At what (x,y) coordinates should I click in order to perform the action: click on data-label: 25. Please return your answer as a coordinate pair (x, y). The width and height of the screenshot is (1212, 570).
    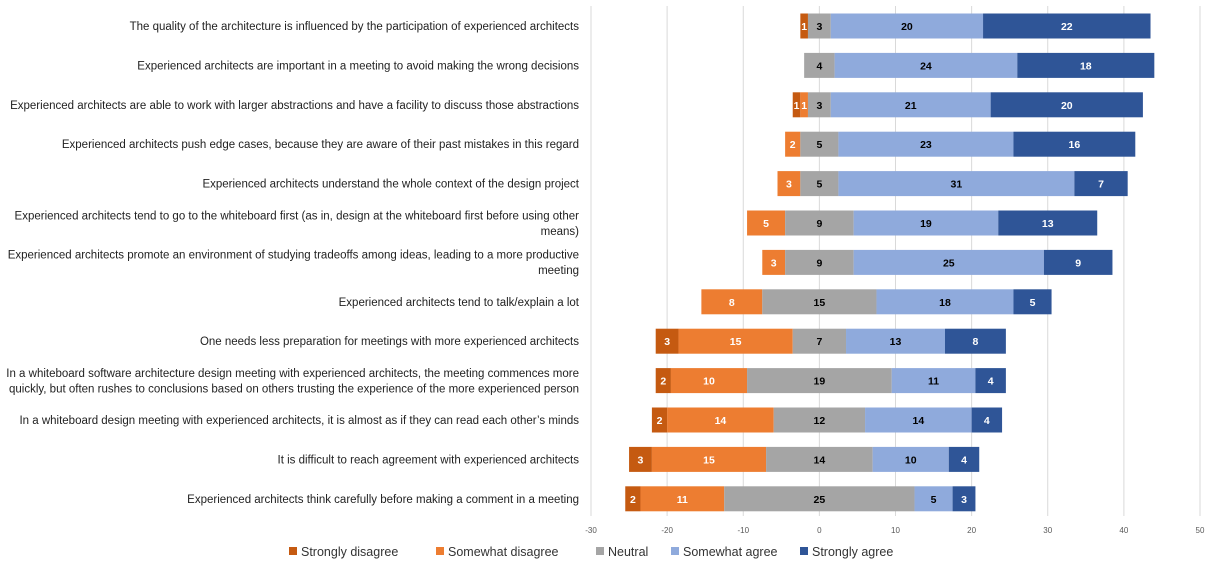
    Looking at the image, I should click on (820, 500).